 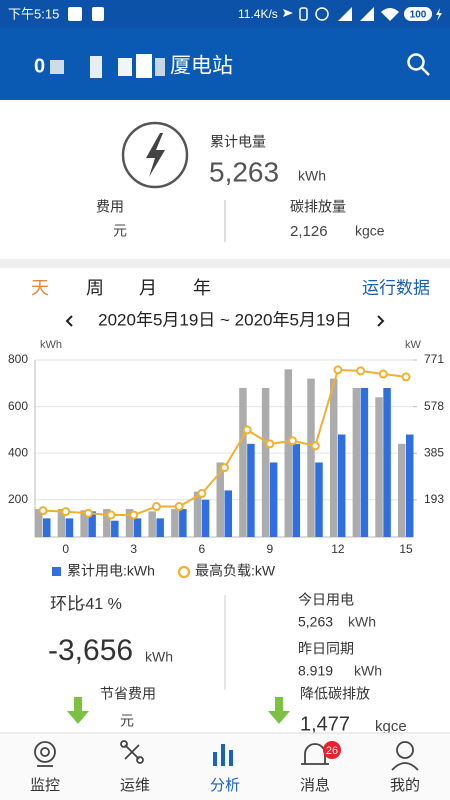 What do you see at coordinates (51, 345) in the screenshot?
I see `y-axis-label: kWh` at bounding box center [51, 345].